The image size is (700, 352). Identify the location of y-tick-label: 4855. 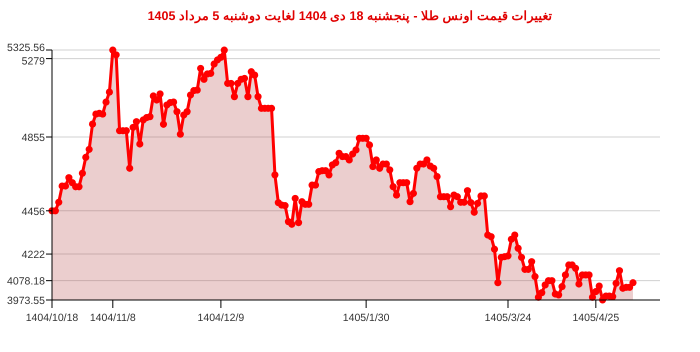
(34, 138).